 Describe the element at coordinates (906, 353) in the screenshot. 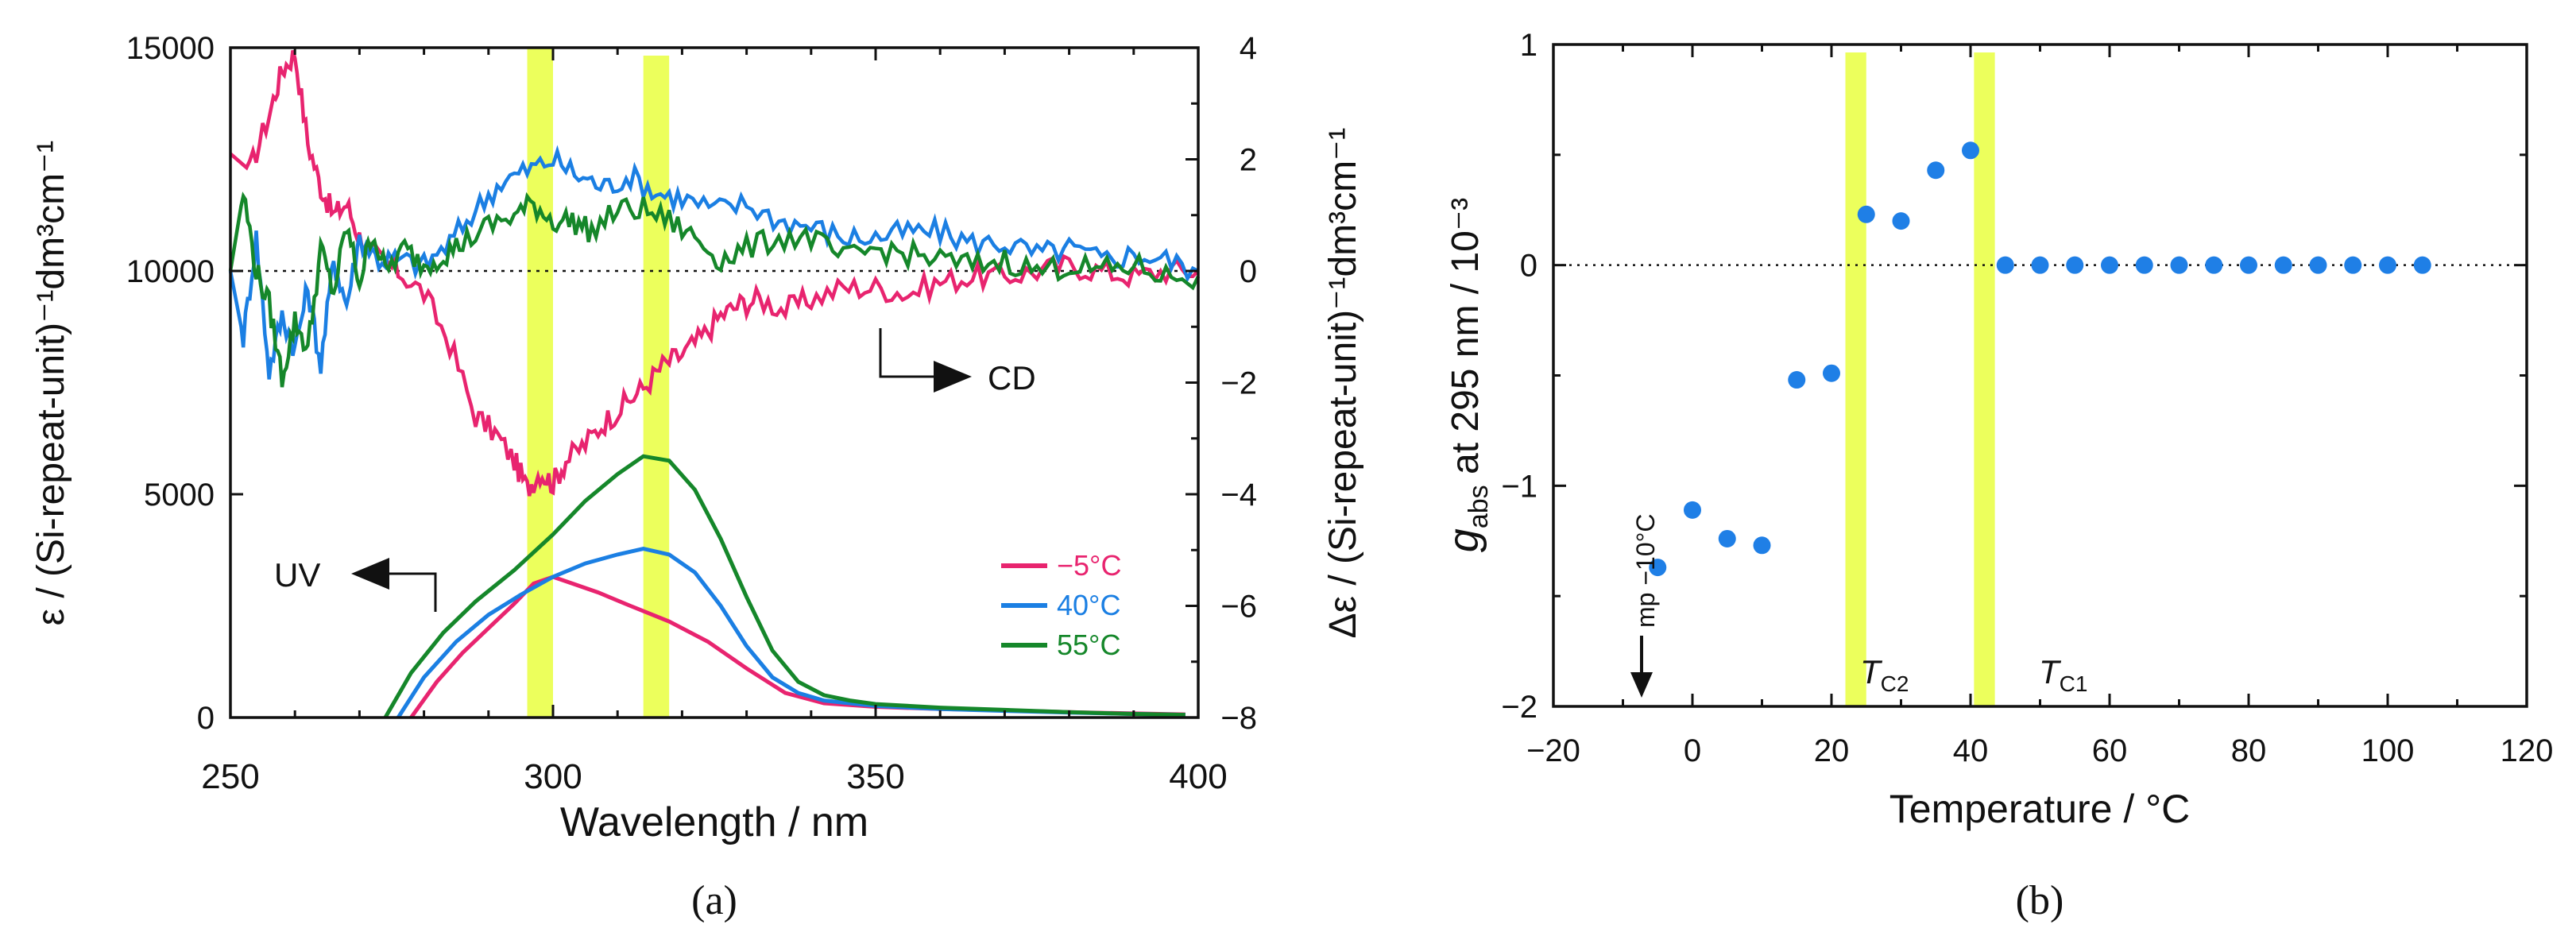

I see `cd-arrow-line` at that location.